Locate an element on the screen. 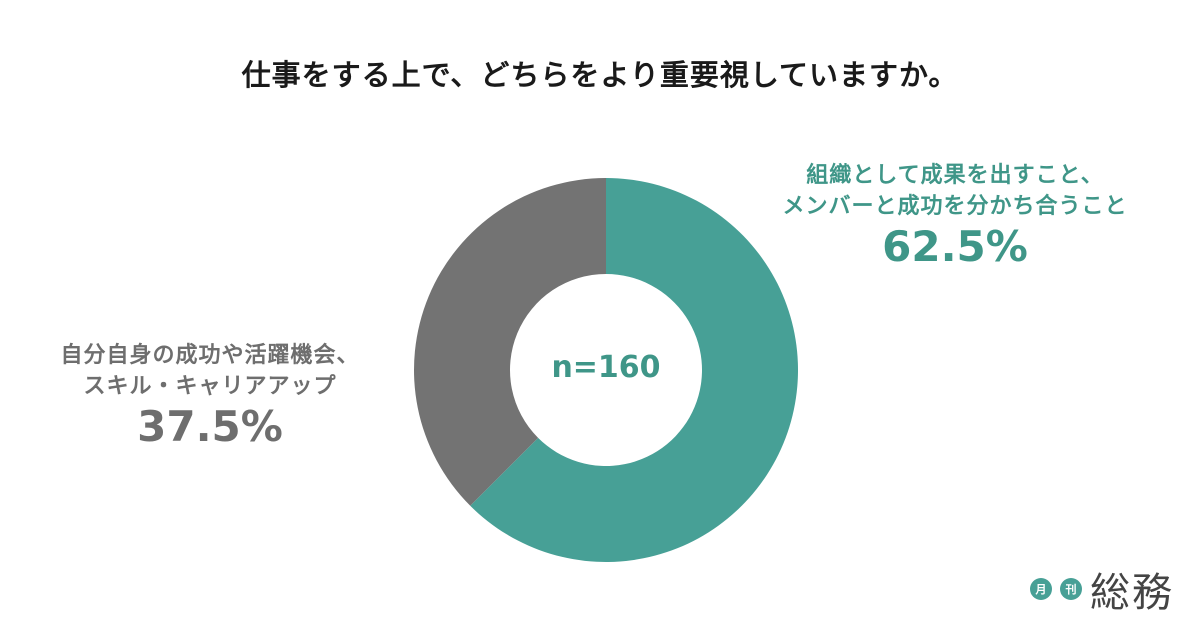 The height and width of the screenshot is (630, 1200). slice-label-self: 自分自身の成功や活躍機会、 スキル・キャリアアップ 37.5% is located at coordinates (210, 396).